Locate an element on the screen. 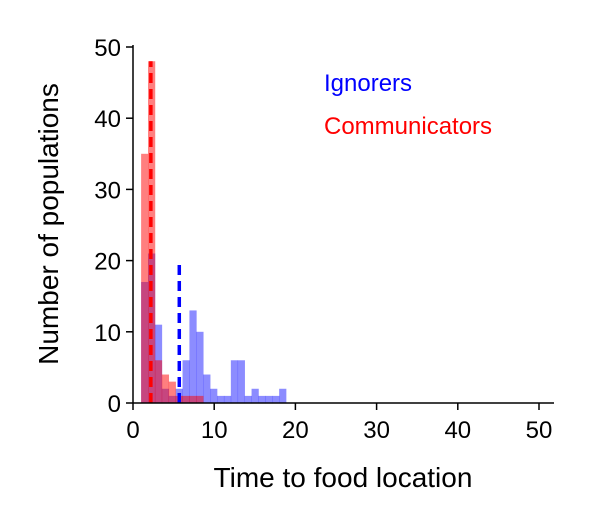 This screenshot has width=590, height=531. x-tick-label-20: 20 is located at coordinates (295, 430).